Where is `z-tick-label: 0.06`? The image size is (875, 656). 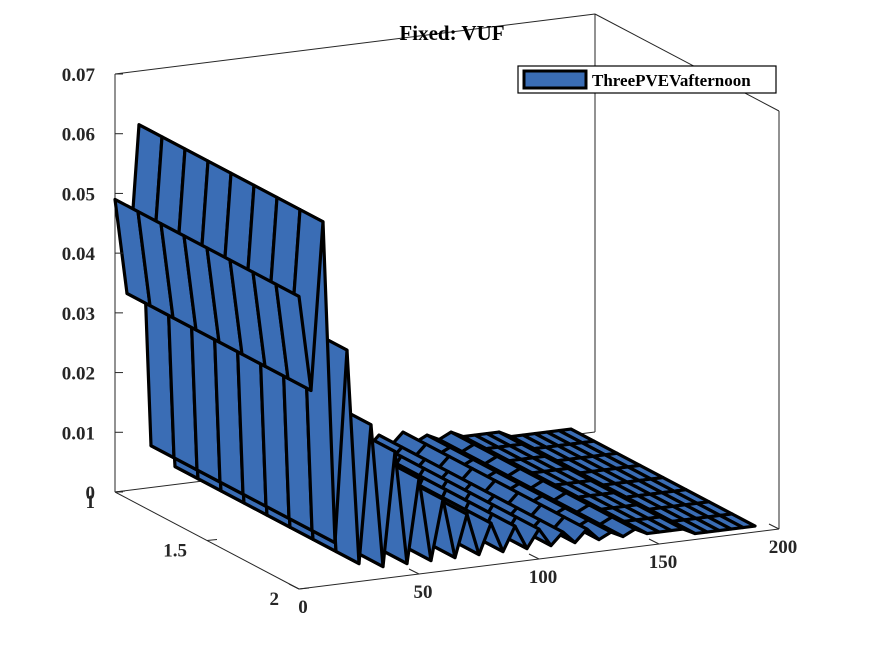 z-tick-label: 0.06 is located at coordinates (78, 135).